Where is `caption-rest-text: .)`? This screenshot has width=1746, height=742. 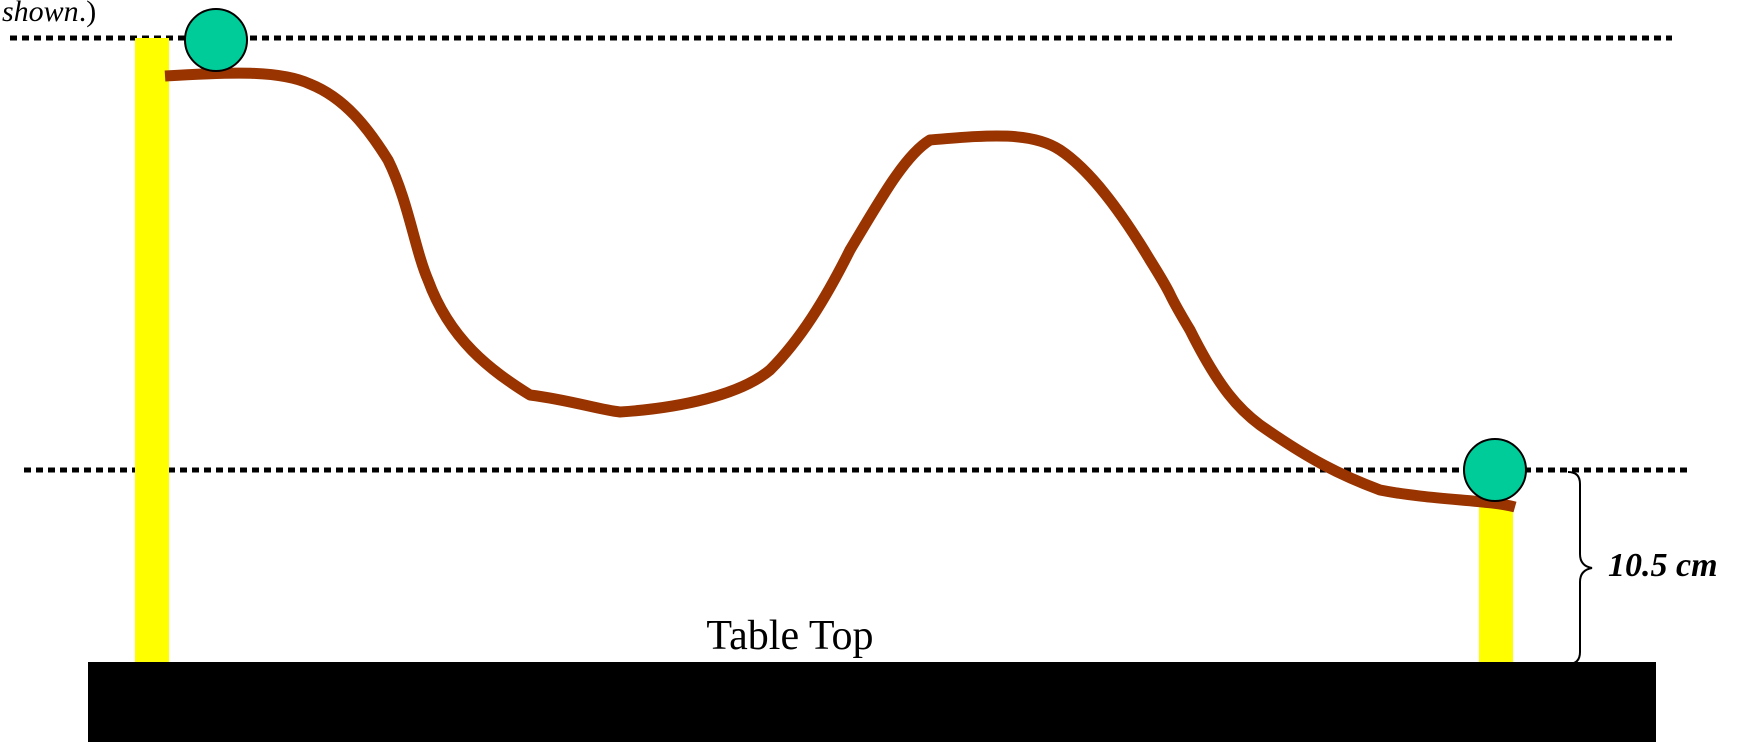
caption-rest-text: .) is located at coordinates (87, 14).